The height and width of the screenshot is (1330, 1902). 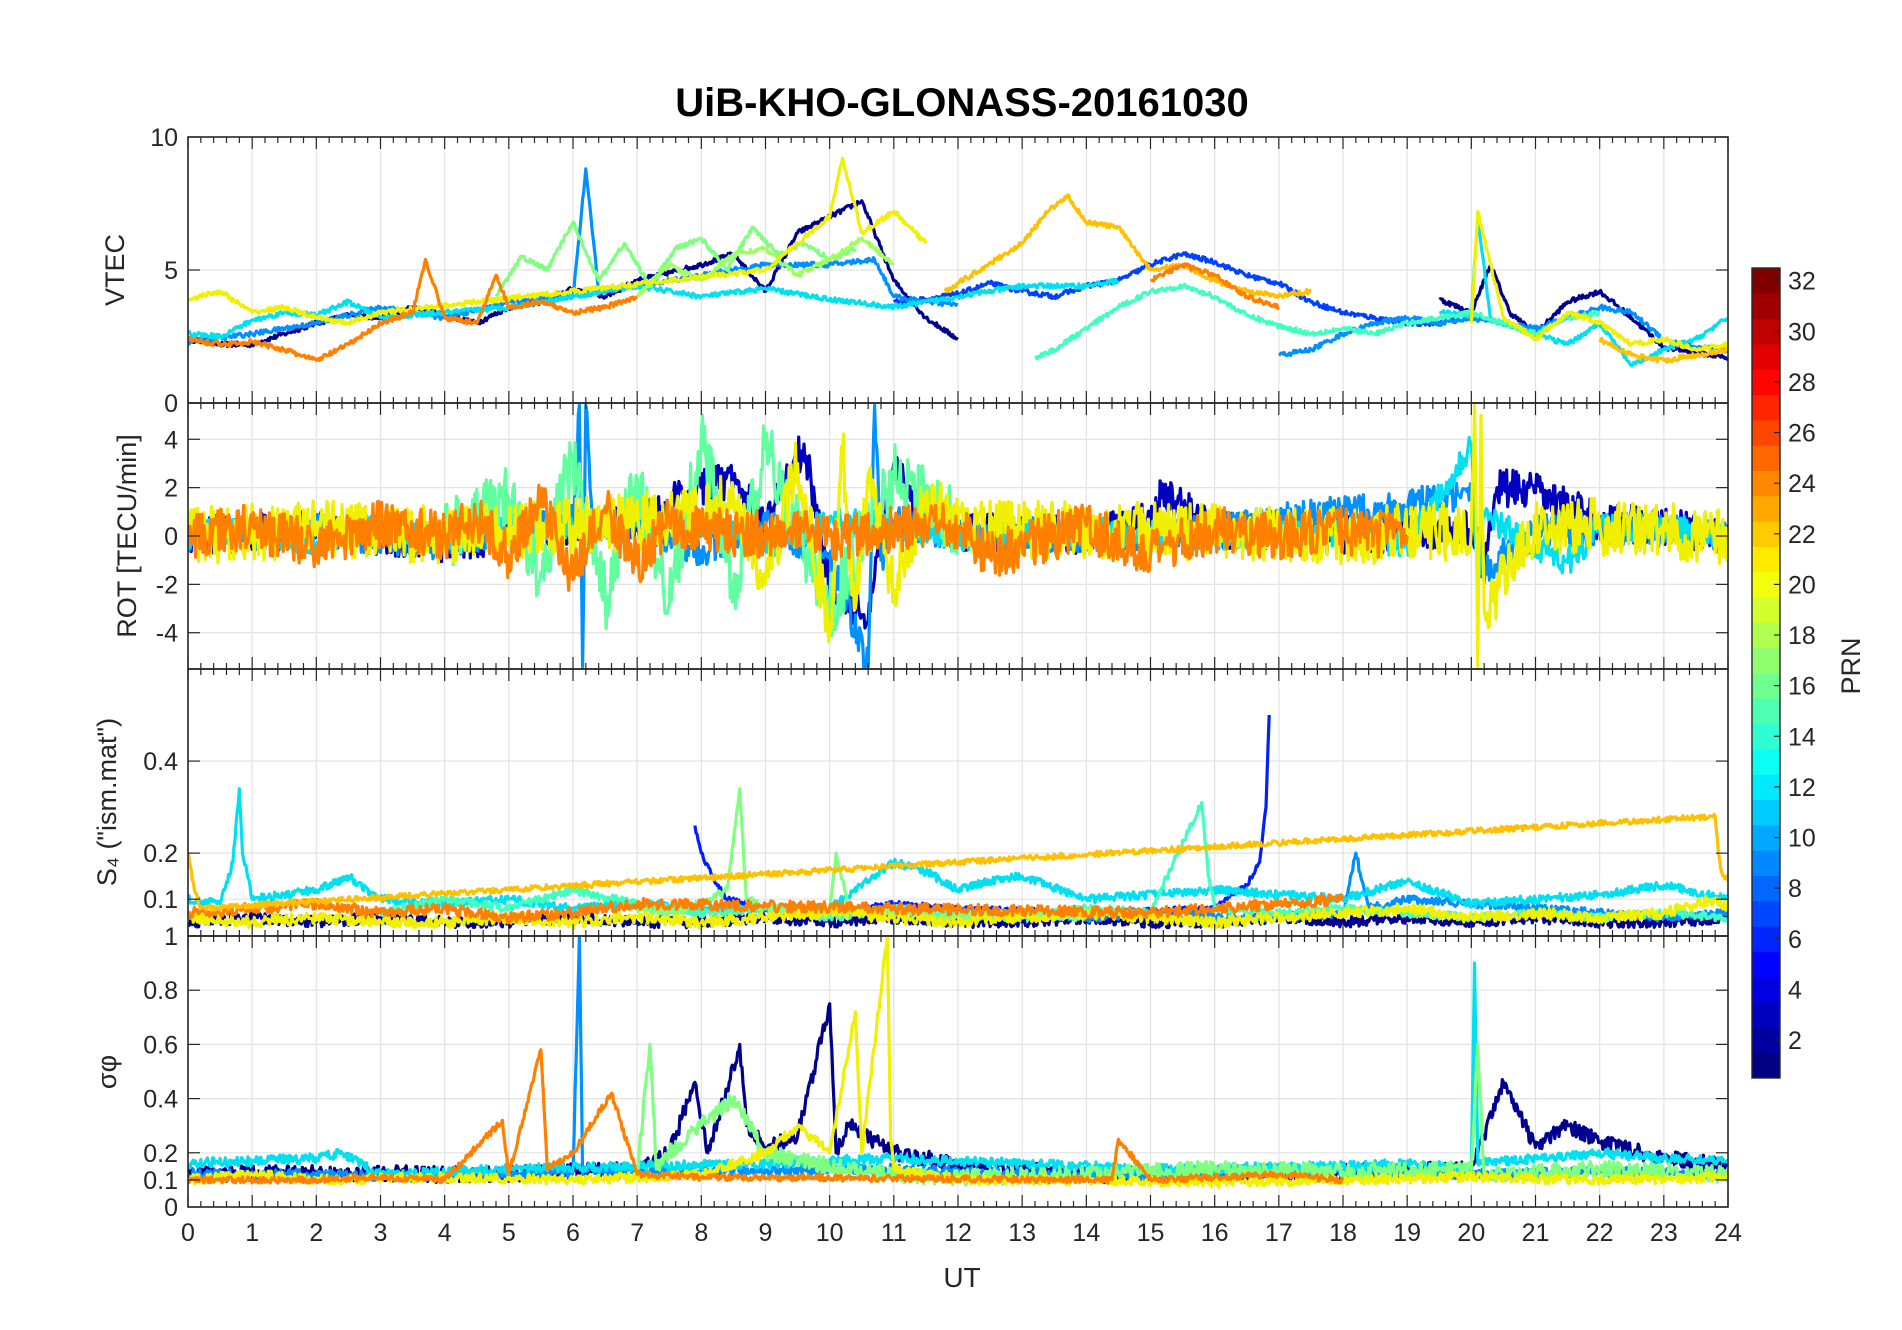 I want to click on colorbar-tick-label: 30, so click(x=1802, y=332).